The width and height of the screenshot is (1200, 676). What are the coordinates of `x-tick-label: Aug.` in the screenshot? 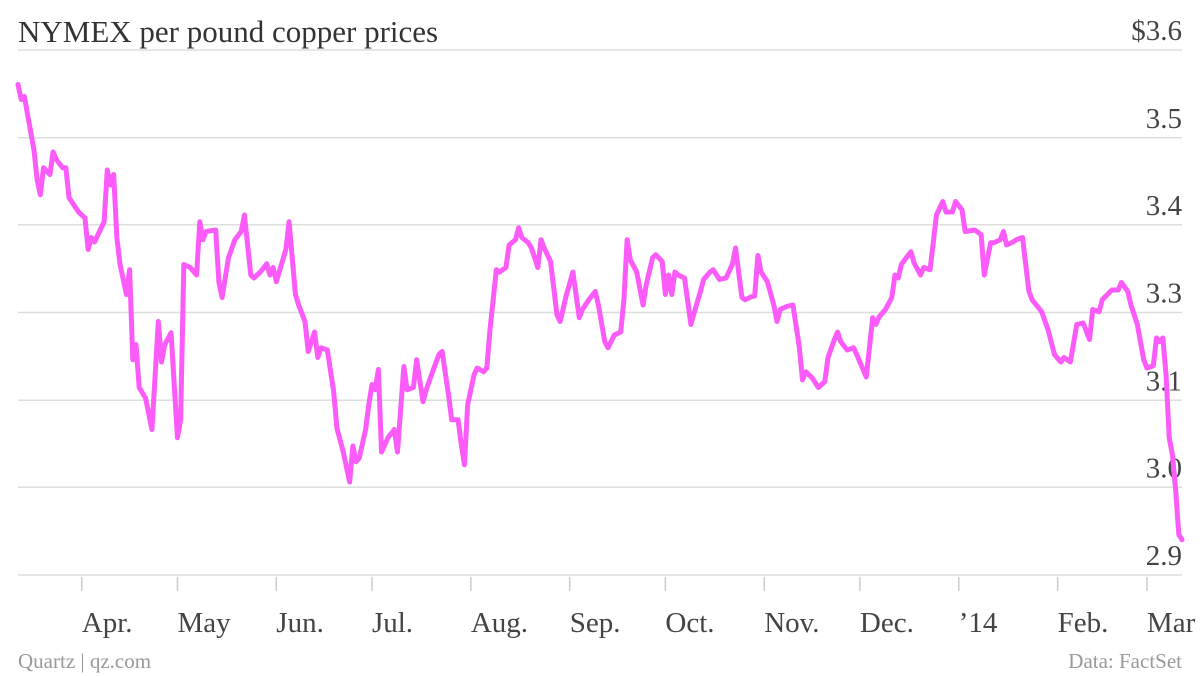 It's located at (499, 623).